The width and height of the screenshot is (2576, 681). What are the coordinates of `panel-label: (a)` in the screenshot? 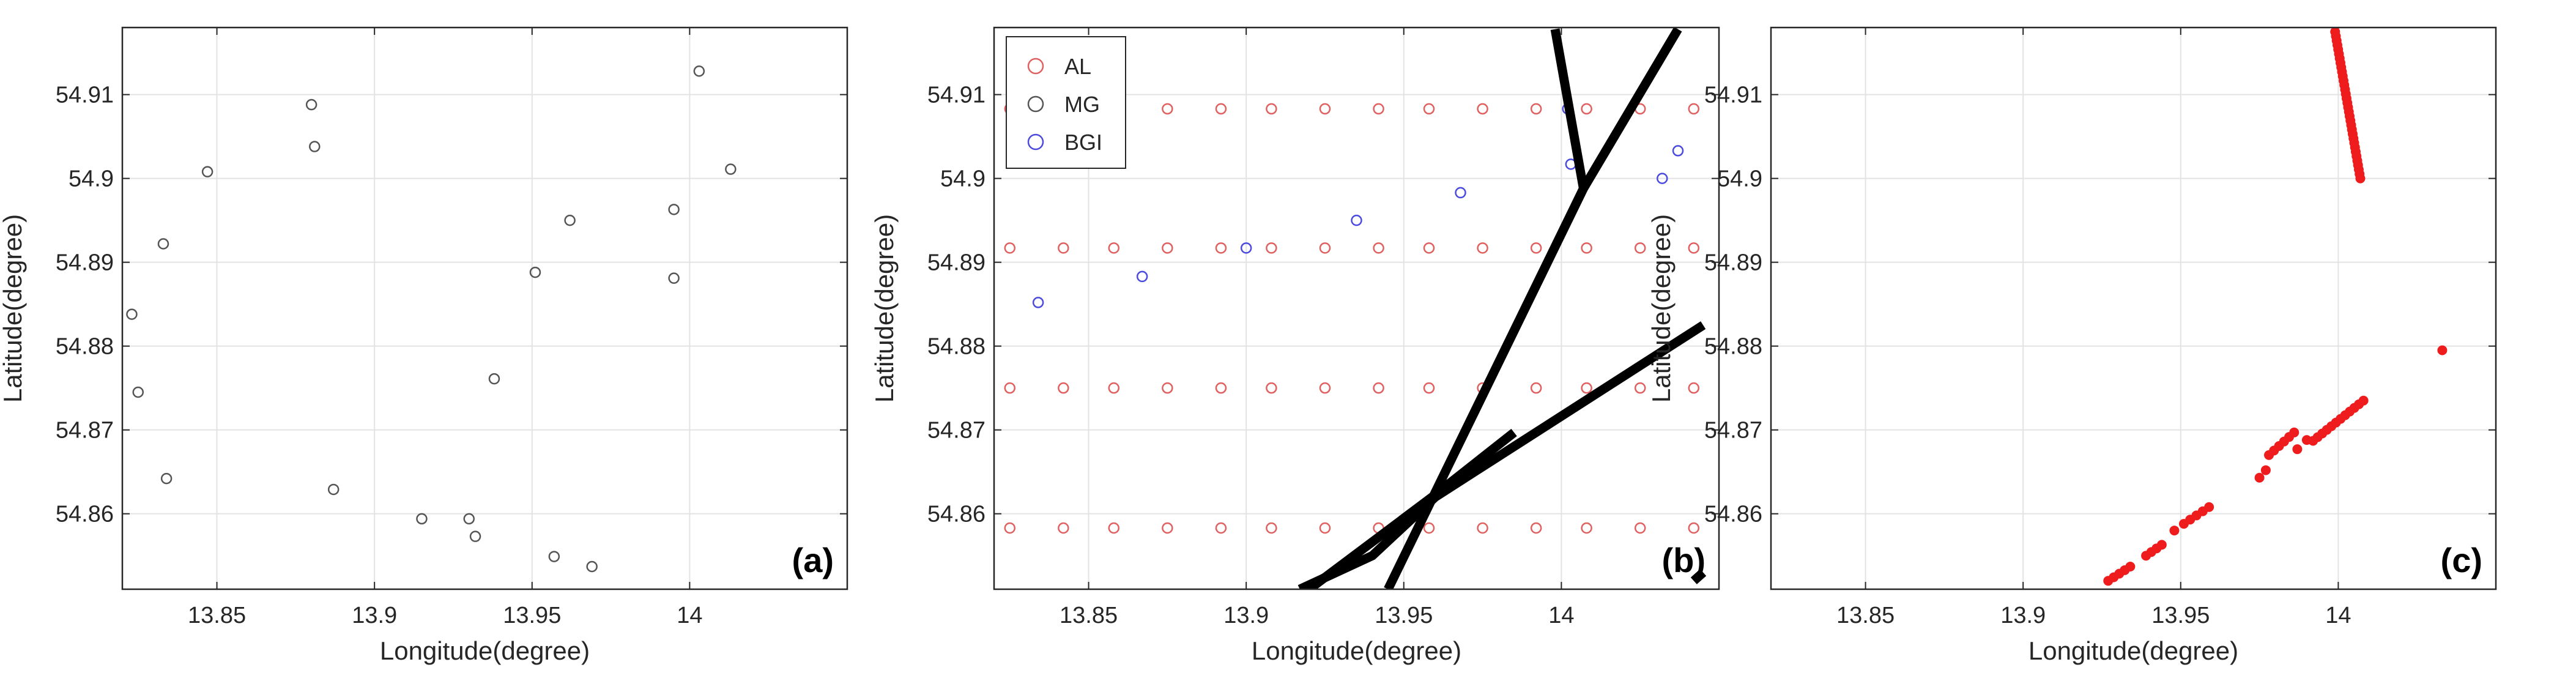 It's located at (813, 560).